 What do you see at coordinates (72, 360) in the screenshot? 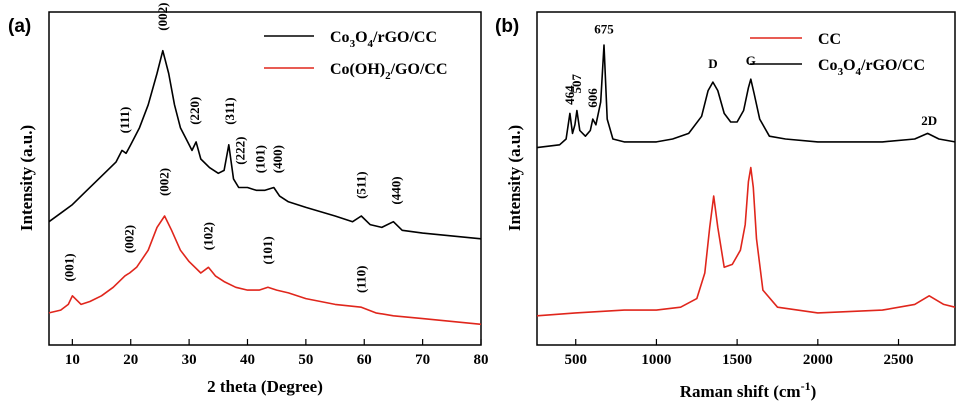
I see `x-tick-label-a-0: 10` at bounding box center [72, 360].